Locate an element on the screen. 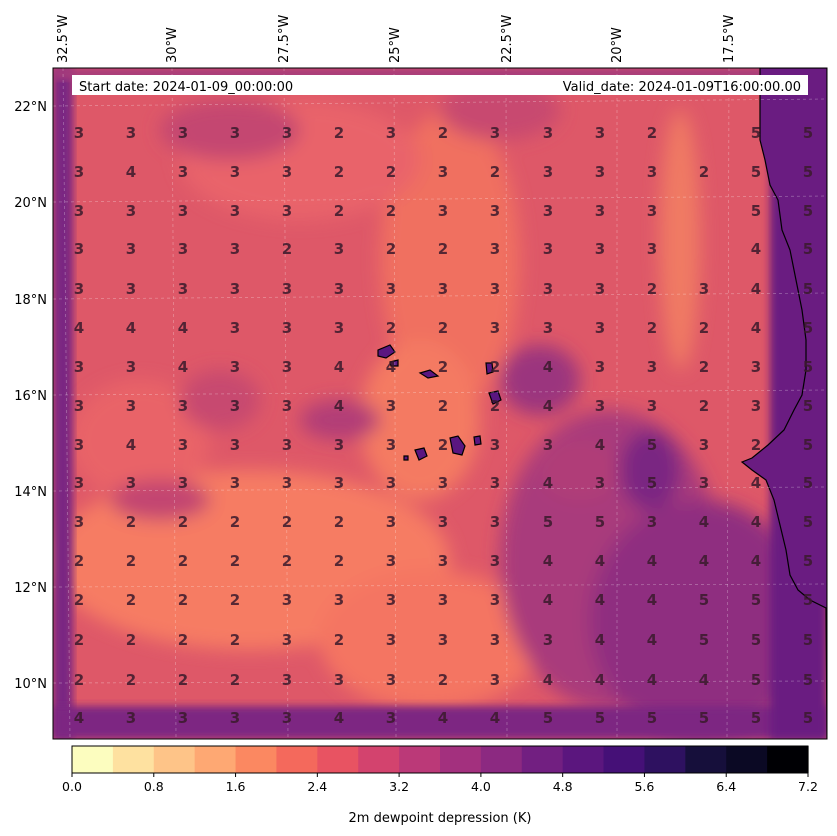 This screenshot has width=837, height=836. lat-label: 14°N is located at coordinates (30, 492).